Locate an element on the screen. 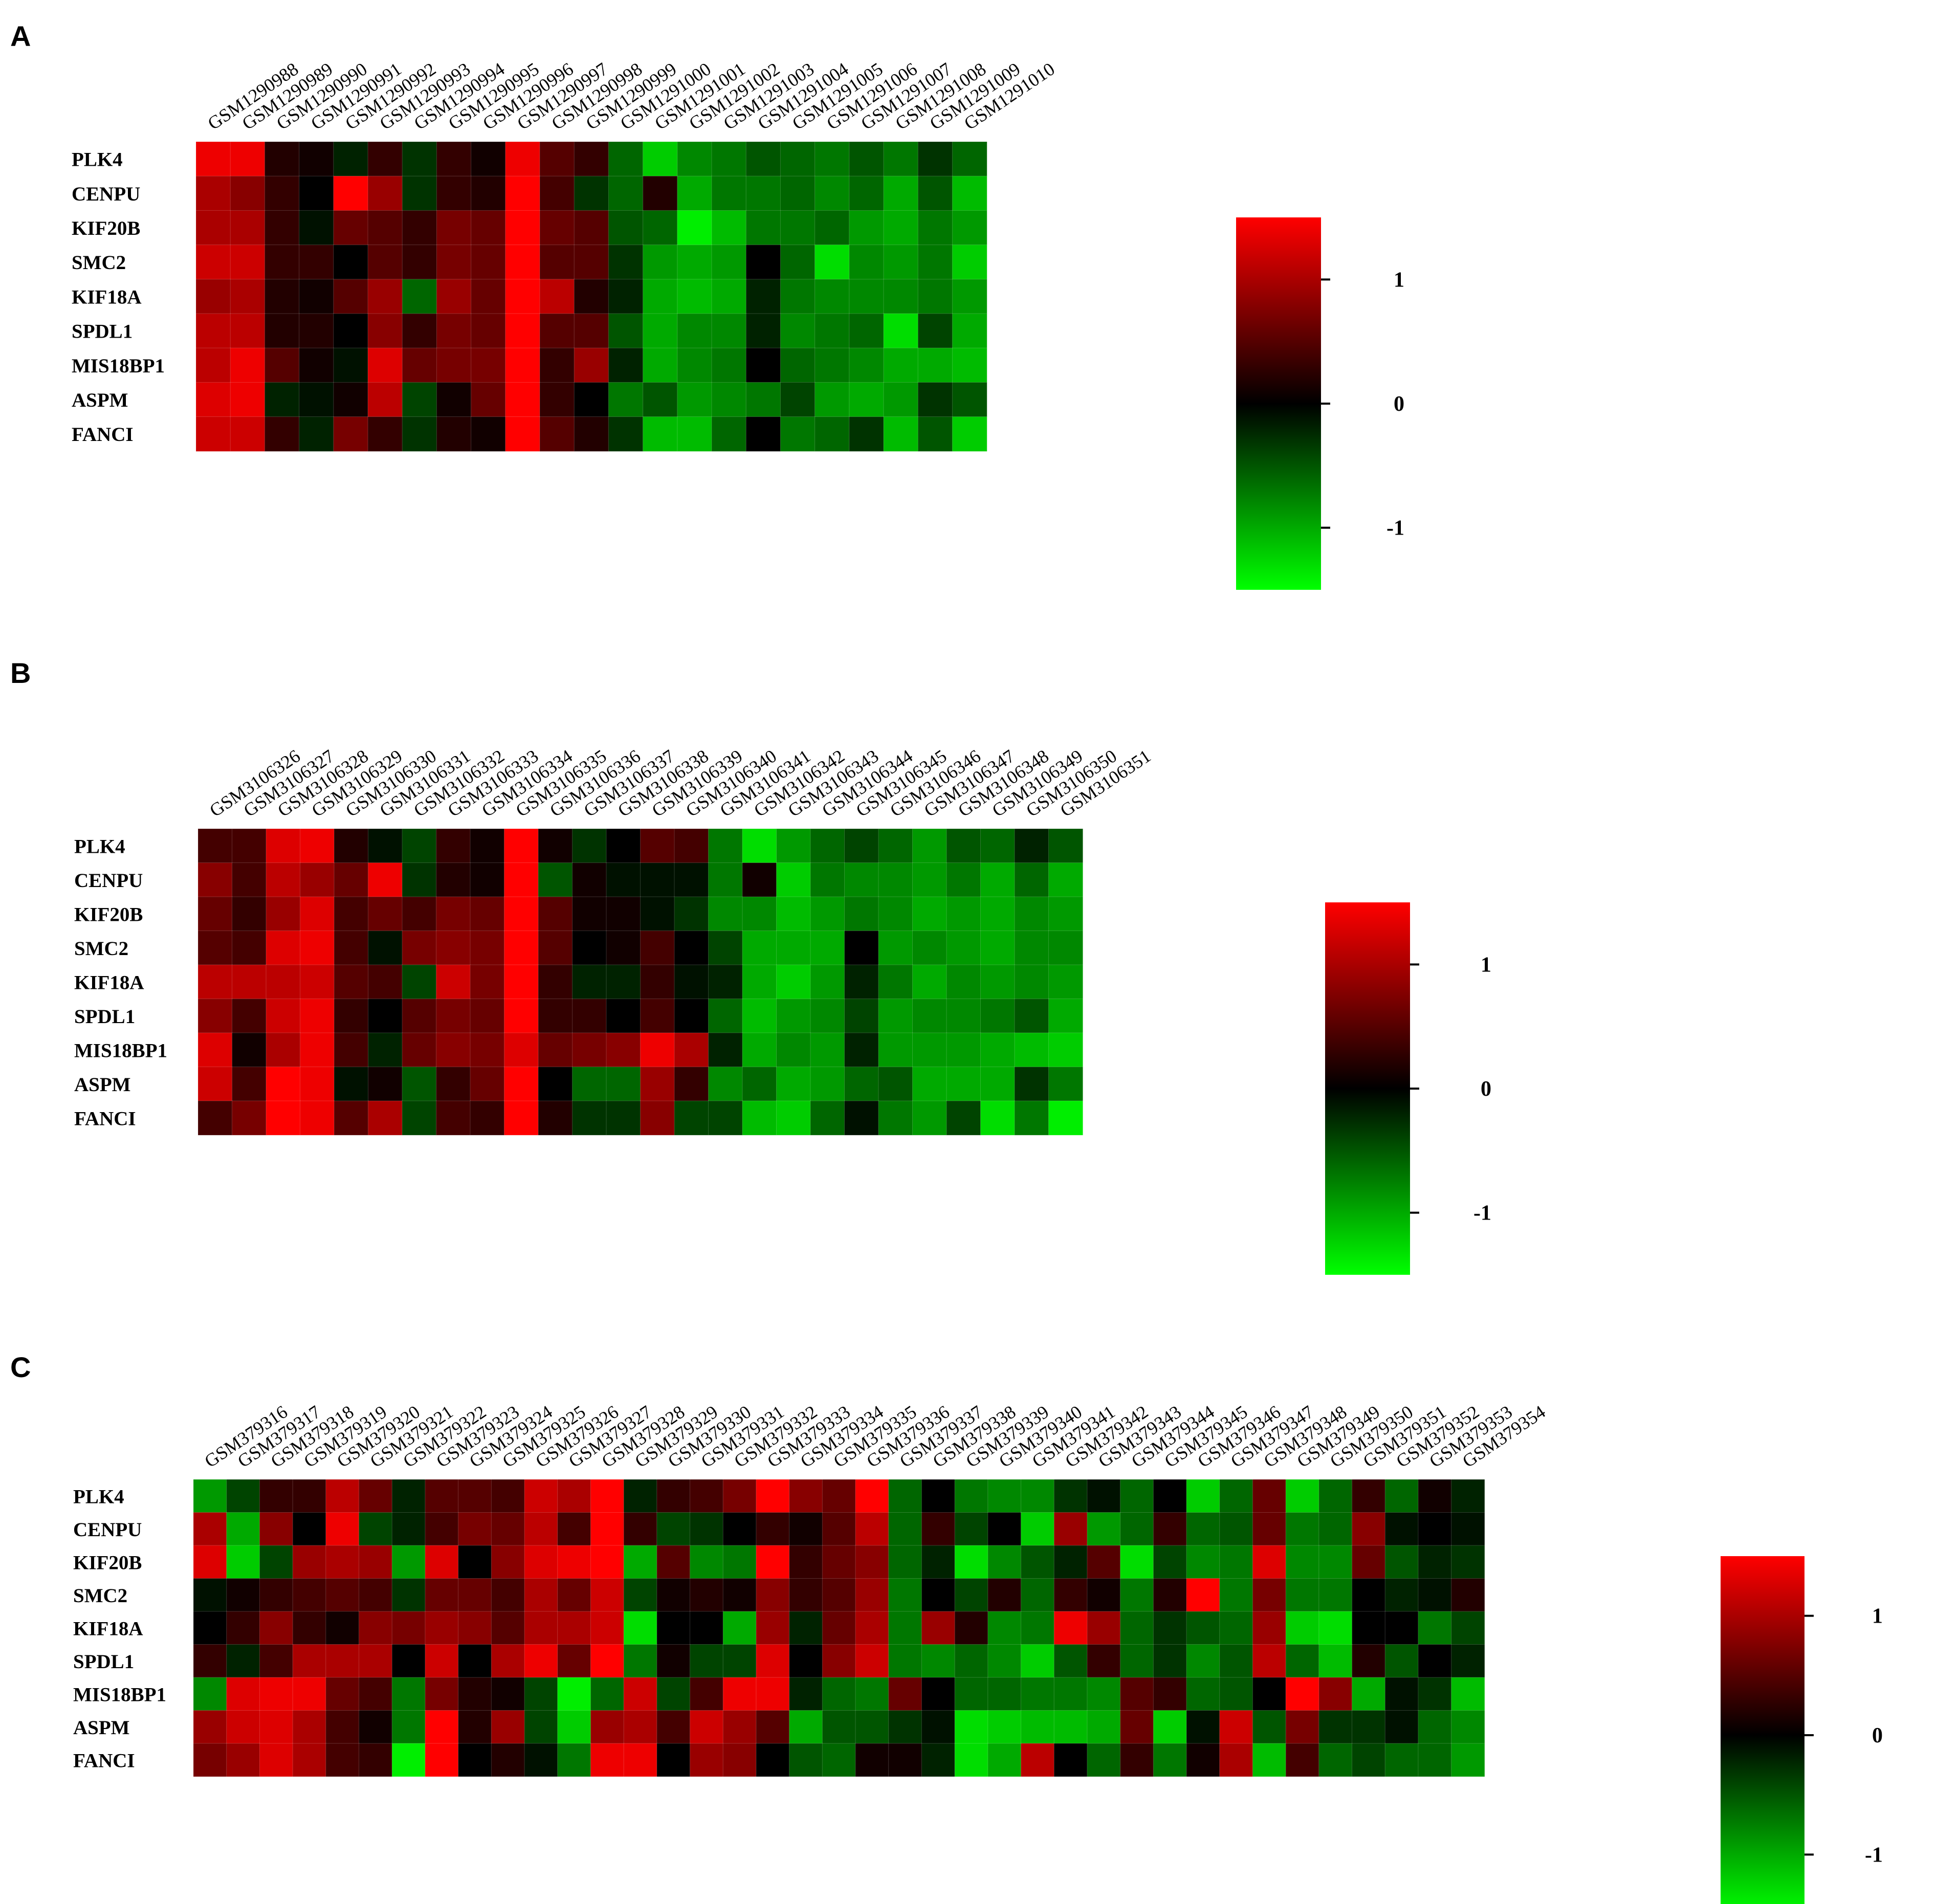  legend-tick-label: 1 is located at coordinates (1486, 965).